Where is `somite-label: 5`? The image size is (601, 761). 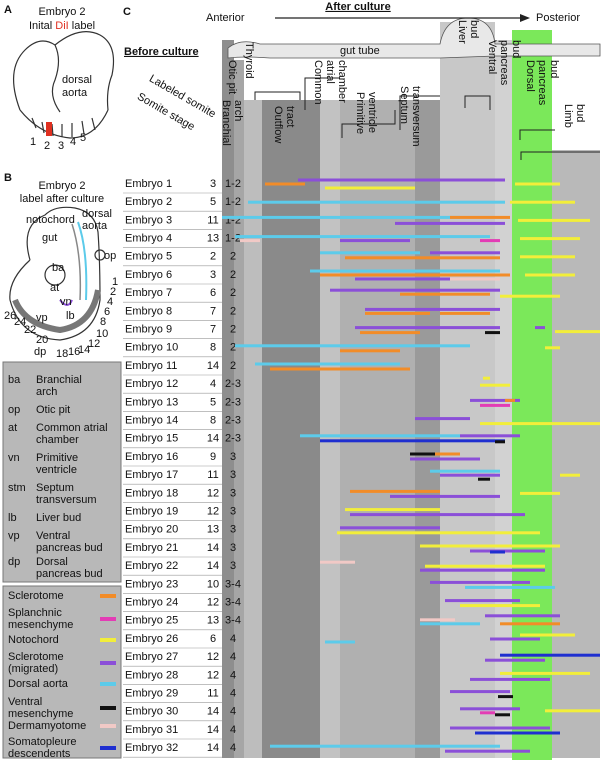
somite-label: 5 is located at coordinates (83, 138).